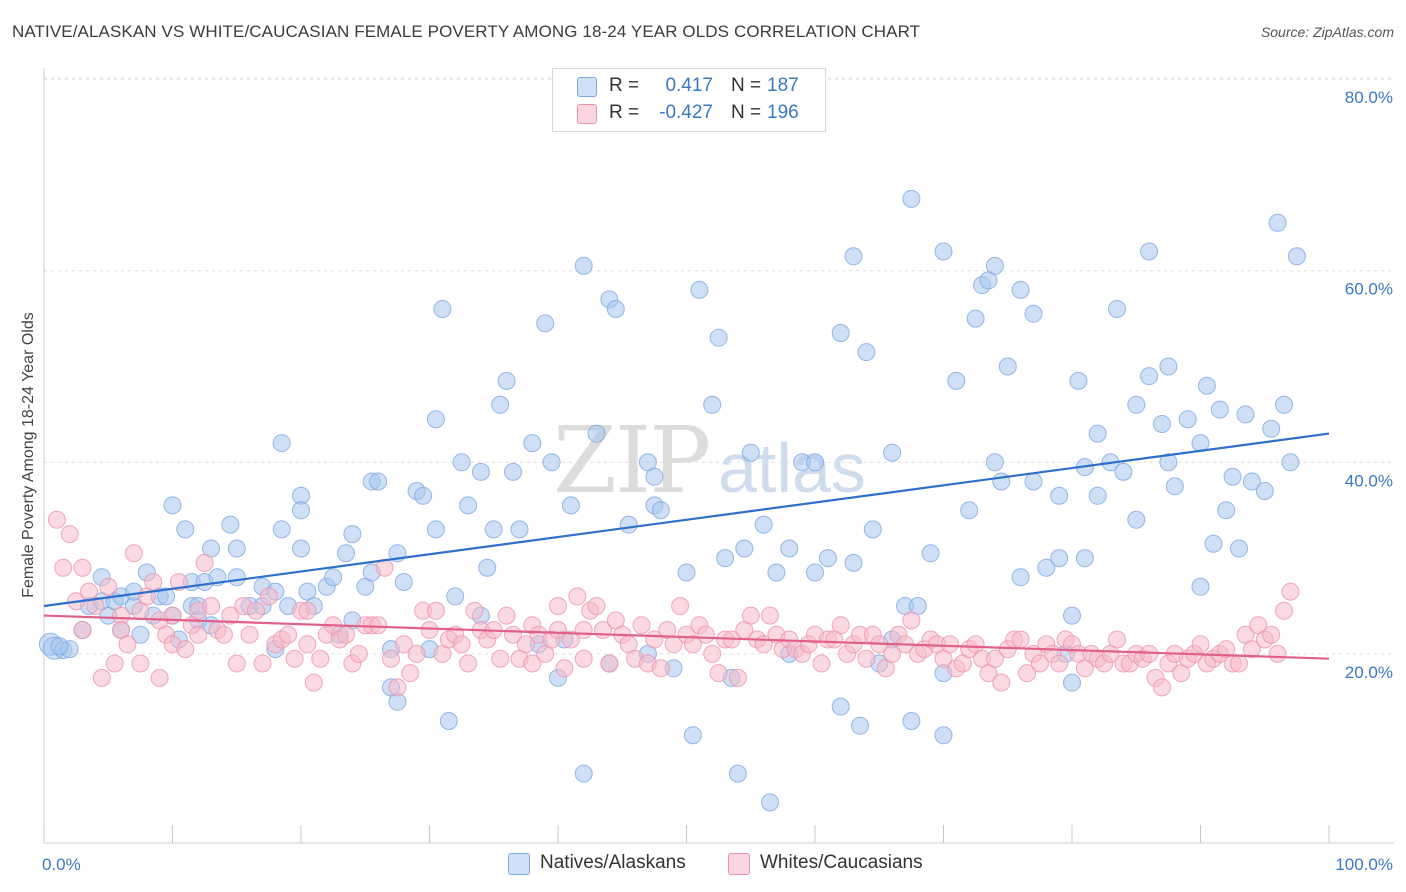 The width and height of the screenshot is (1406, 892). What do you see at coordinates (1369, 672) in the screenshot?
I see `y-tick-label: 20.0%` at bounding box center [1369, 672].